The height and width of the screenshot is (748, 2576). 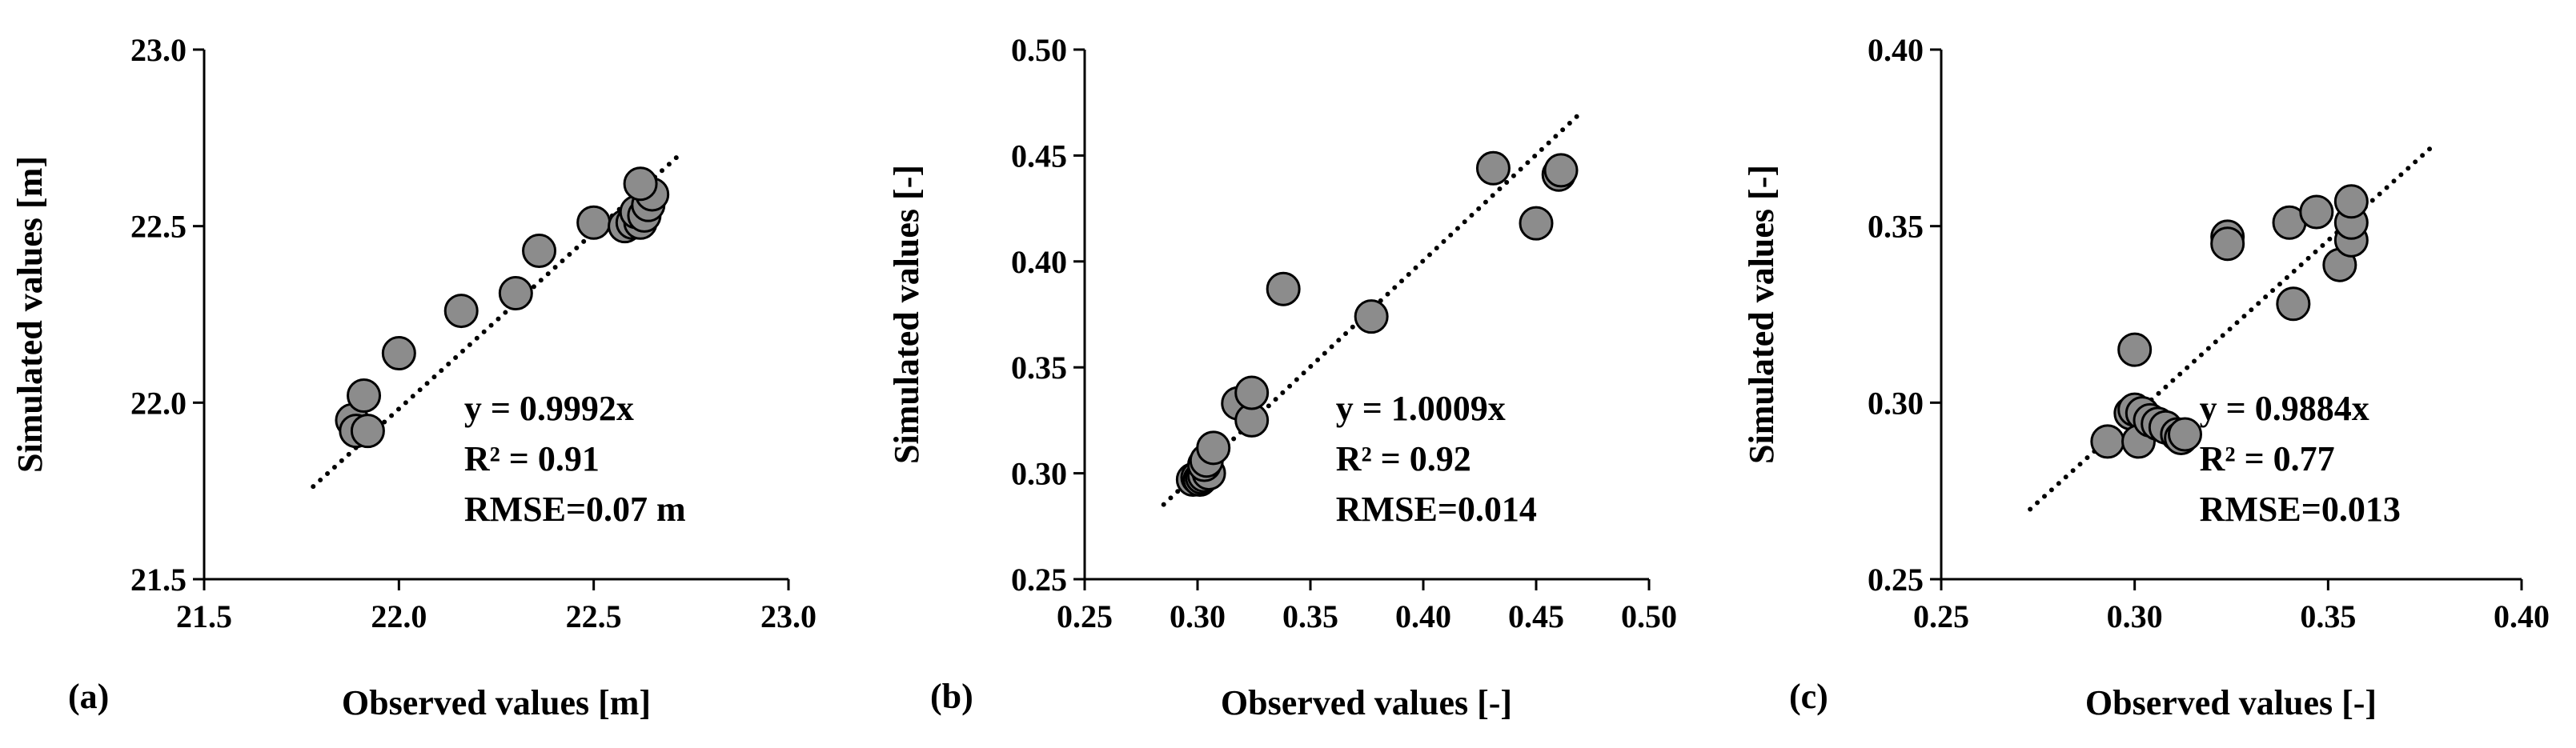 What do you see at coordinates (788, 616) in the screenshot?
I see `x-tick-label: 23.0` at bounding box center [788, 616].